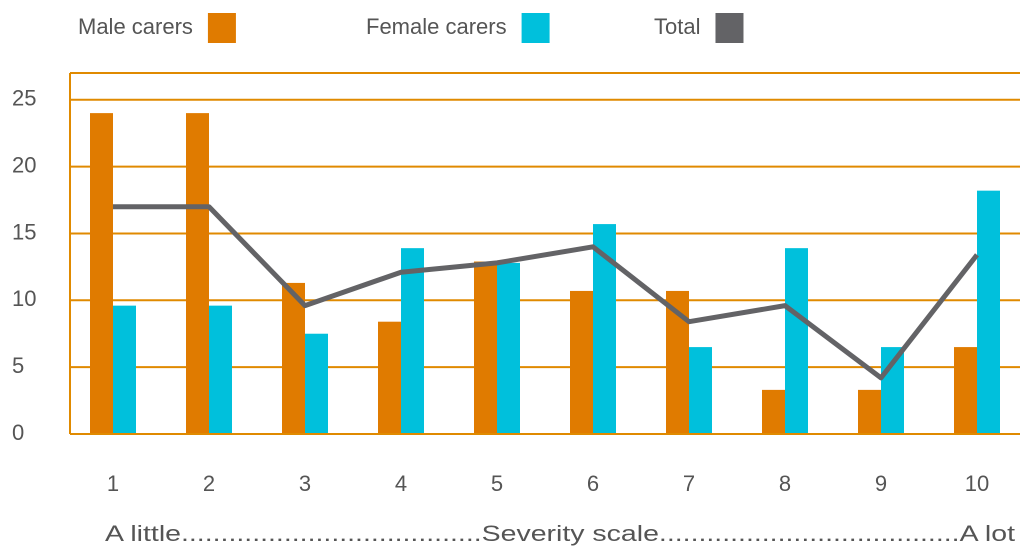 This screenshot has height=549, width=1021. Describe the element at coordinates (113, 483) in the screenshot. I see `x-tick-label: 1` at that location.